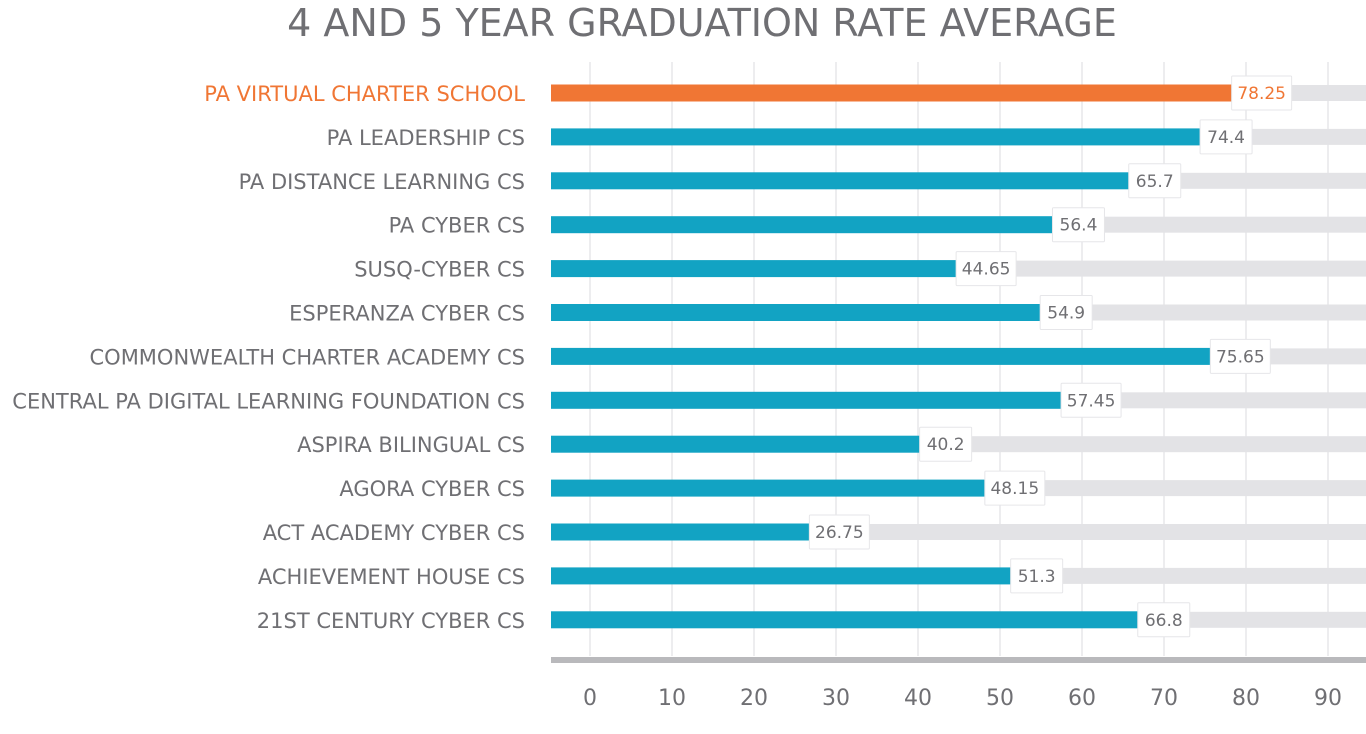 This screenshot has width=1366, height=734. Describe the element at coordinates (407, 314) in the screenshot. I see `category-label-esperanza-cyber-cs: ESPERANZA CYBER CS` at that location.